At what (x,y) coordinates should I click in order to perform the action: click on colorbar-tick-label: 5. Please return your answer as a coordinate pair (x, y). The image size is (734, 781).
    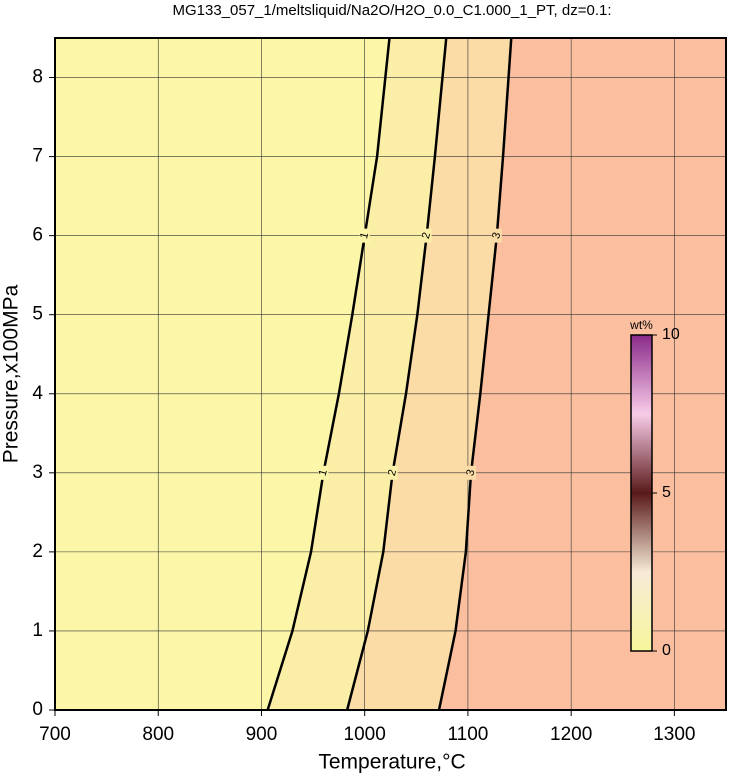
    Looking at the image, I should click on (666, 492).